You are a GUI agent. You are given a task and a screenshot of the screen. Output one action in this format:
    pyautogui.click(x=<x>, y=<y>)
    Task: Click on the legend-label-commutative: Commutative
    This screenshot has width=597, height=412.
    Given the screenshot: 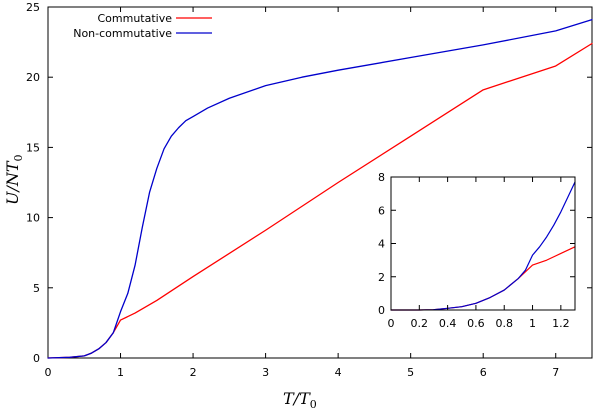 What is the action you would take?
    pyautogui.click(x=134, y=18)
    